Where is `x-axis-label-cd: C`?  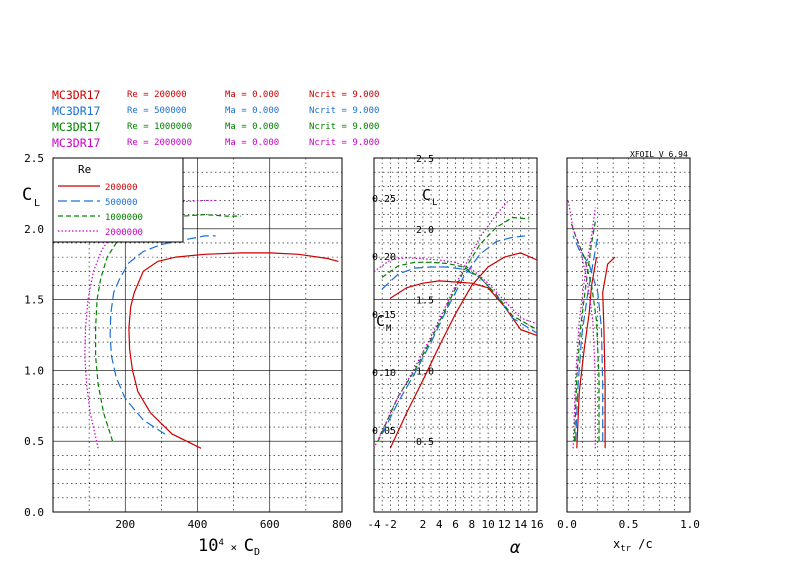 x-axis-label-cd: C is located at coordinates (249, 546).